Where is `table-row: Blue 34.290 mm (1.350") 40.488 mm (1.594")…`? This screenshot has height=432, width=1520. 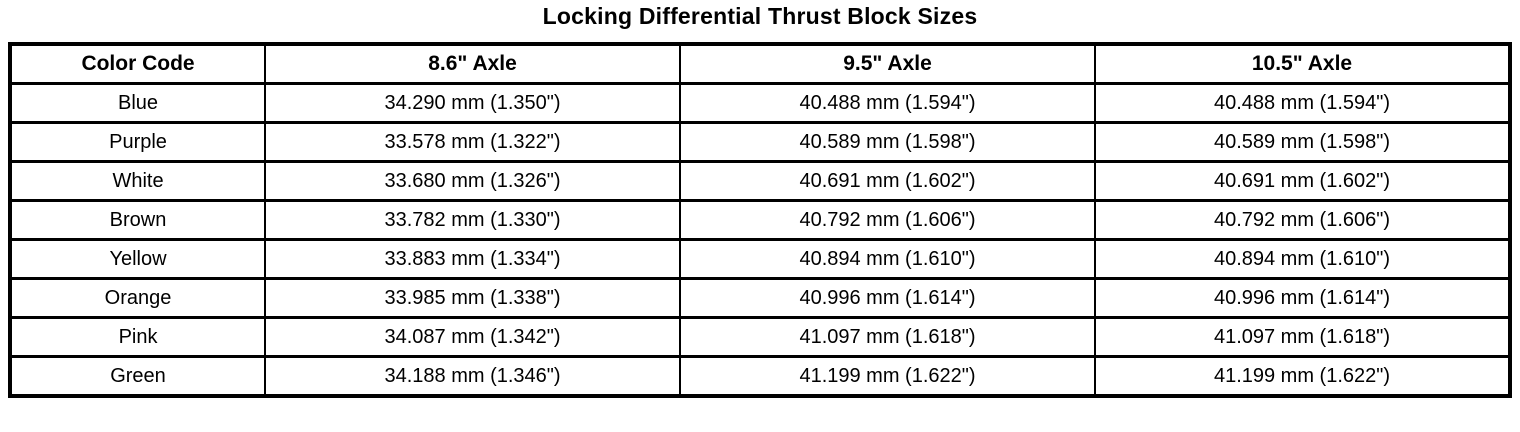
table-row: Blue 34.290 mm (1.350") 40.488 mm (1.594")… is located at coordinates (760, 103).